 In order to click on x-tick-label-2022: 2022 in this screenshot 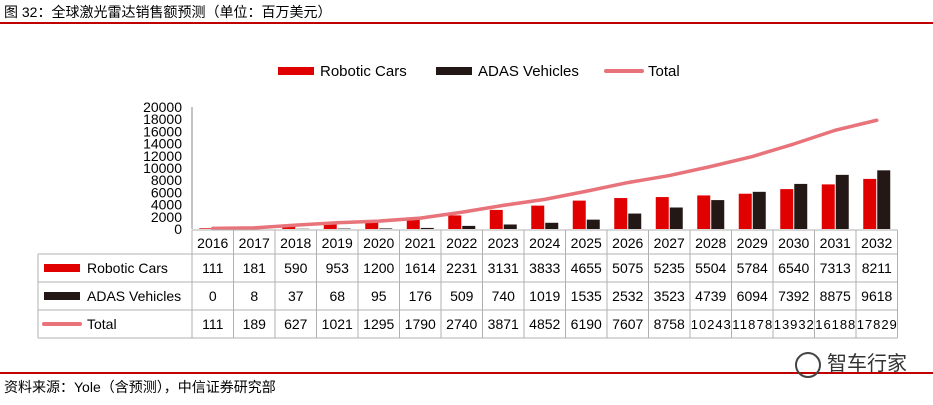, I will do `click(461, 243)`.